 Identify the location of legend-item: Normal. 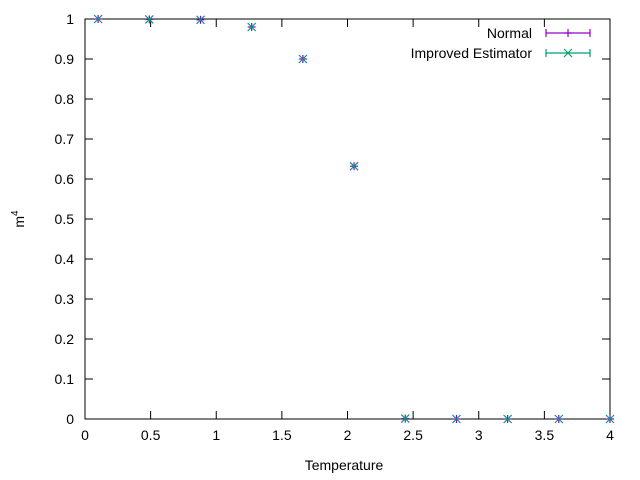
(539, 33).